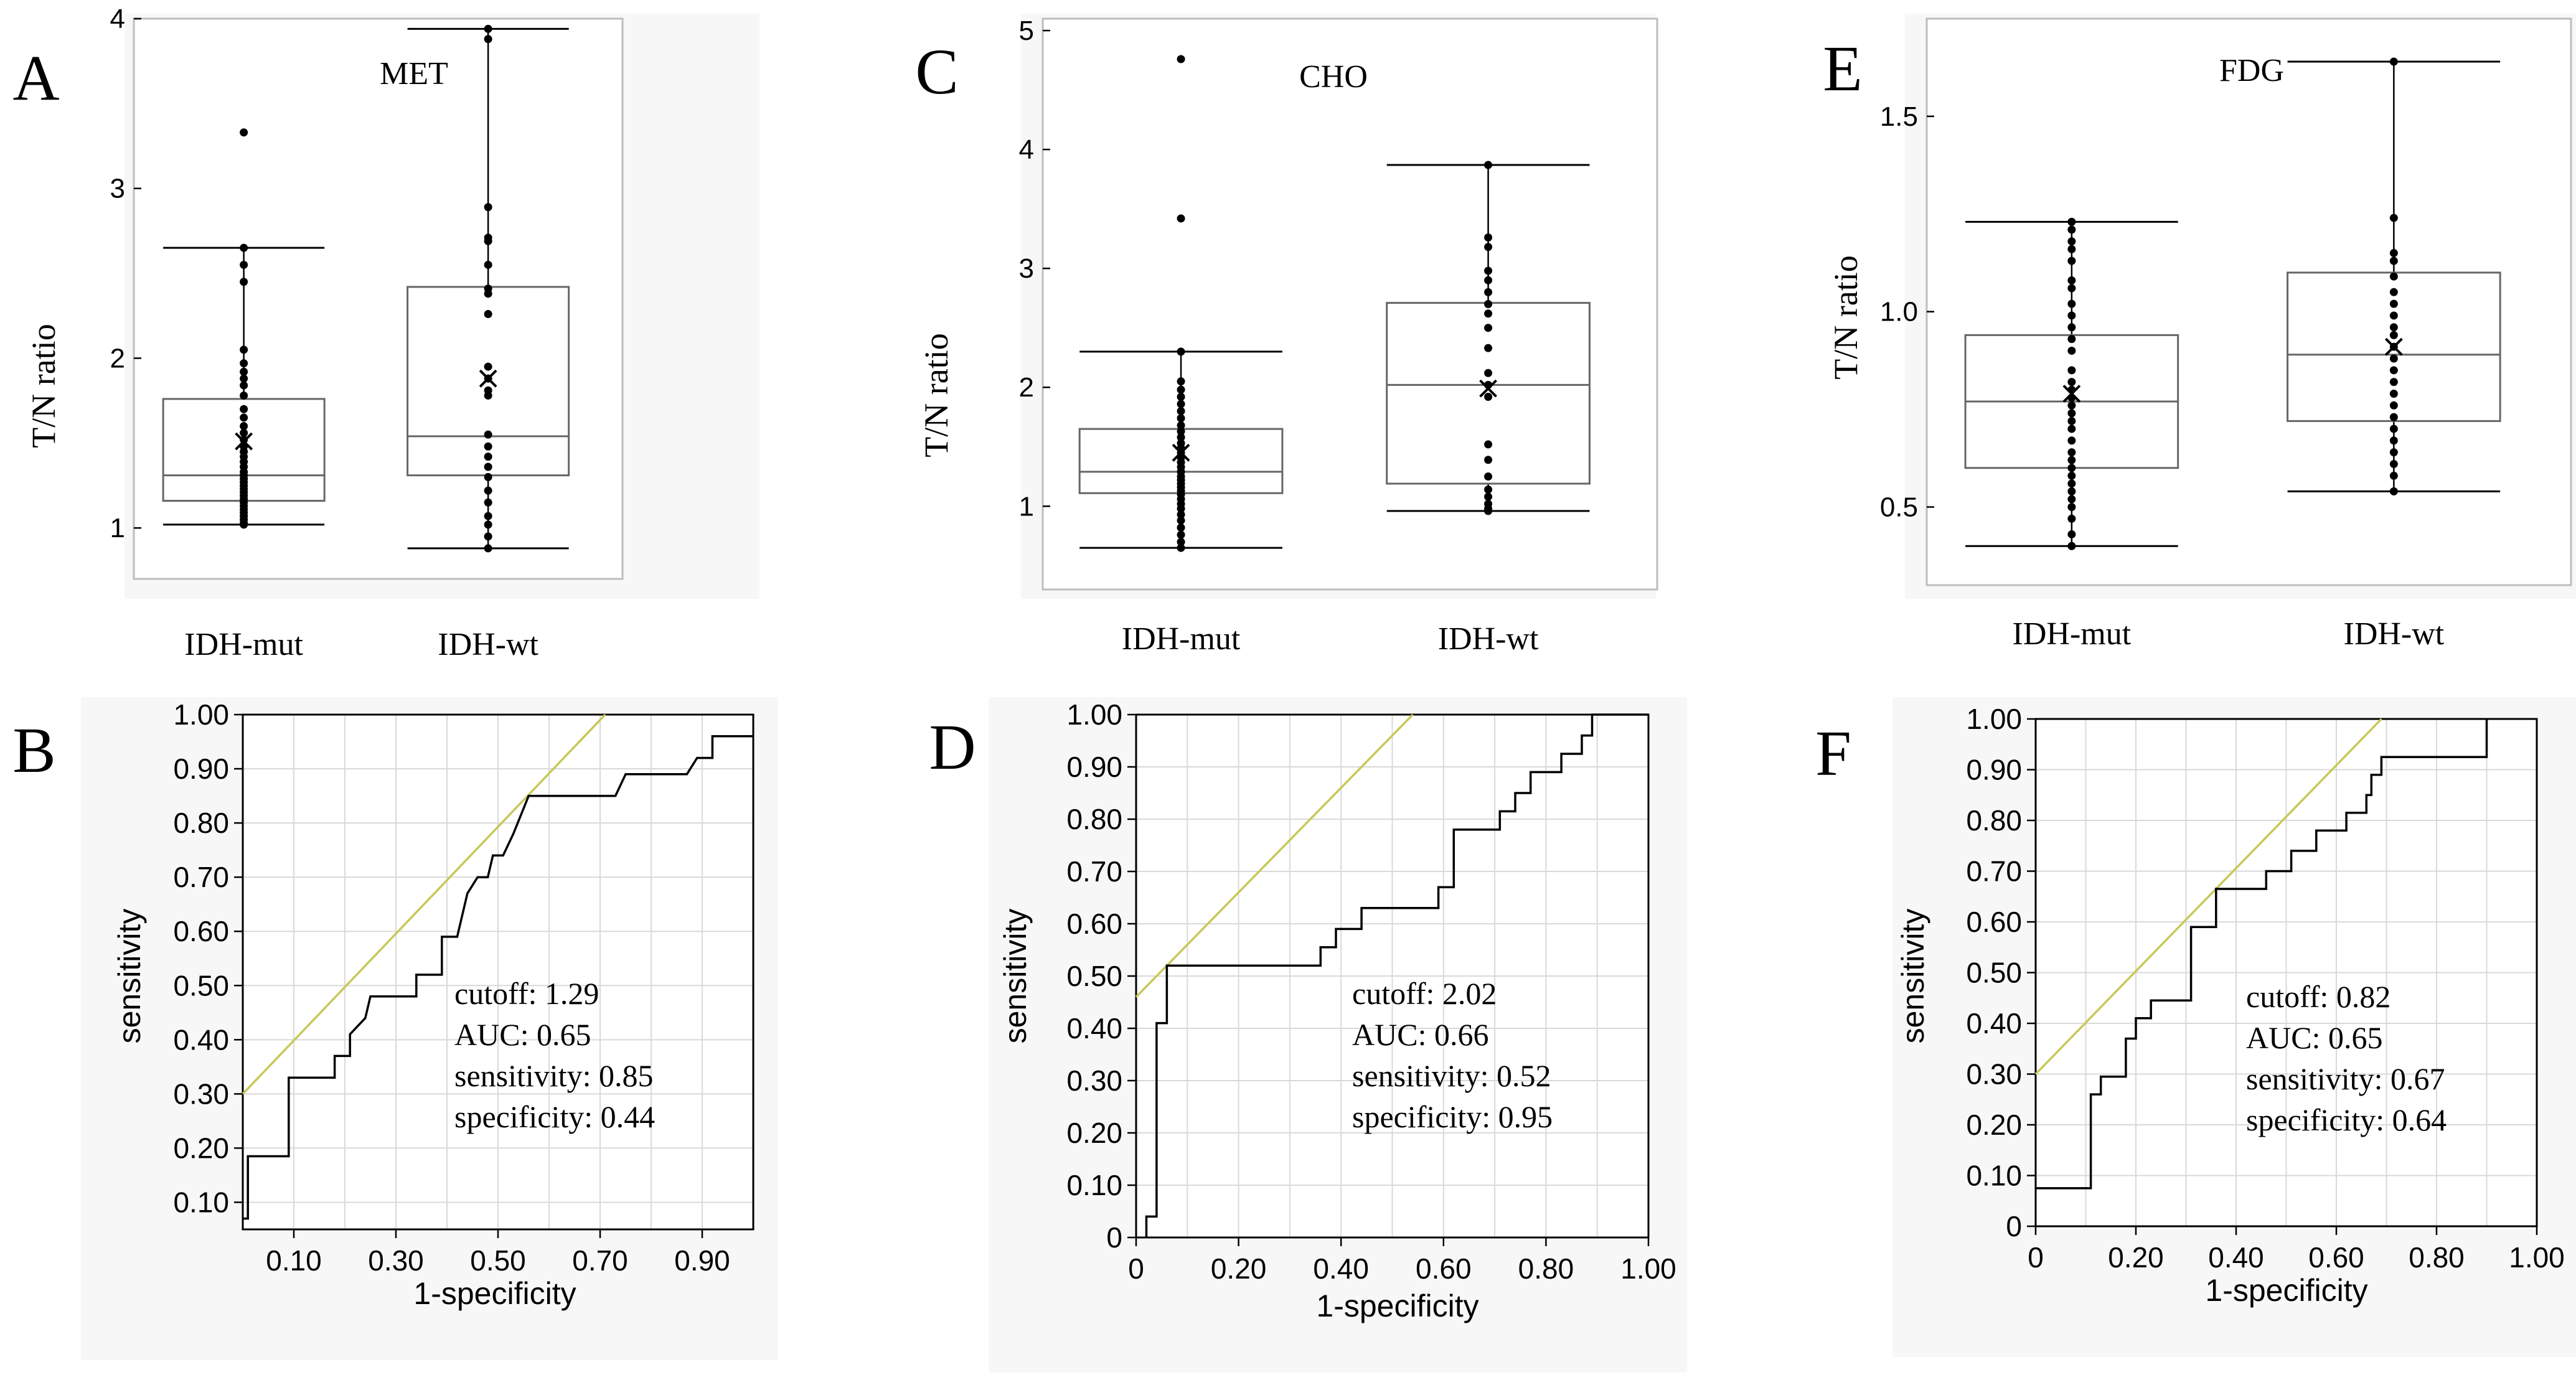  I want to click on roc-curve, so click(2262, 954).